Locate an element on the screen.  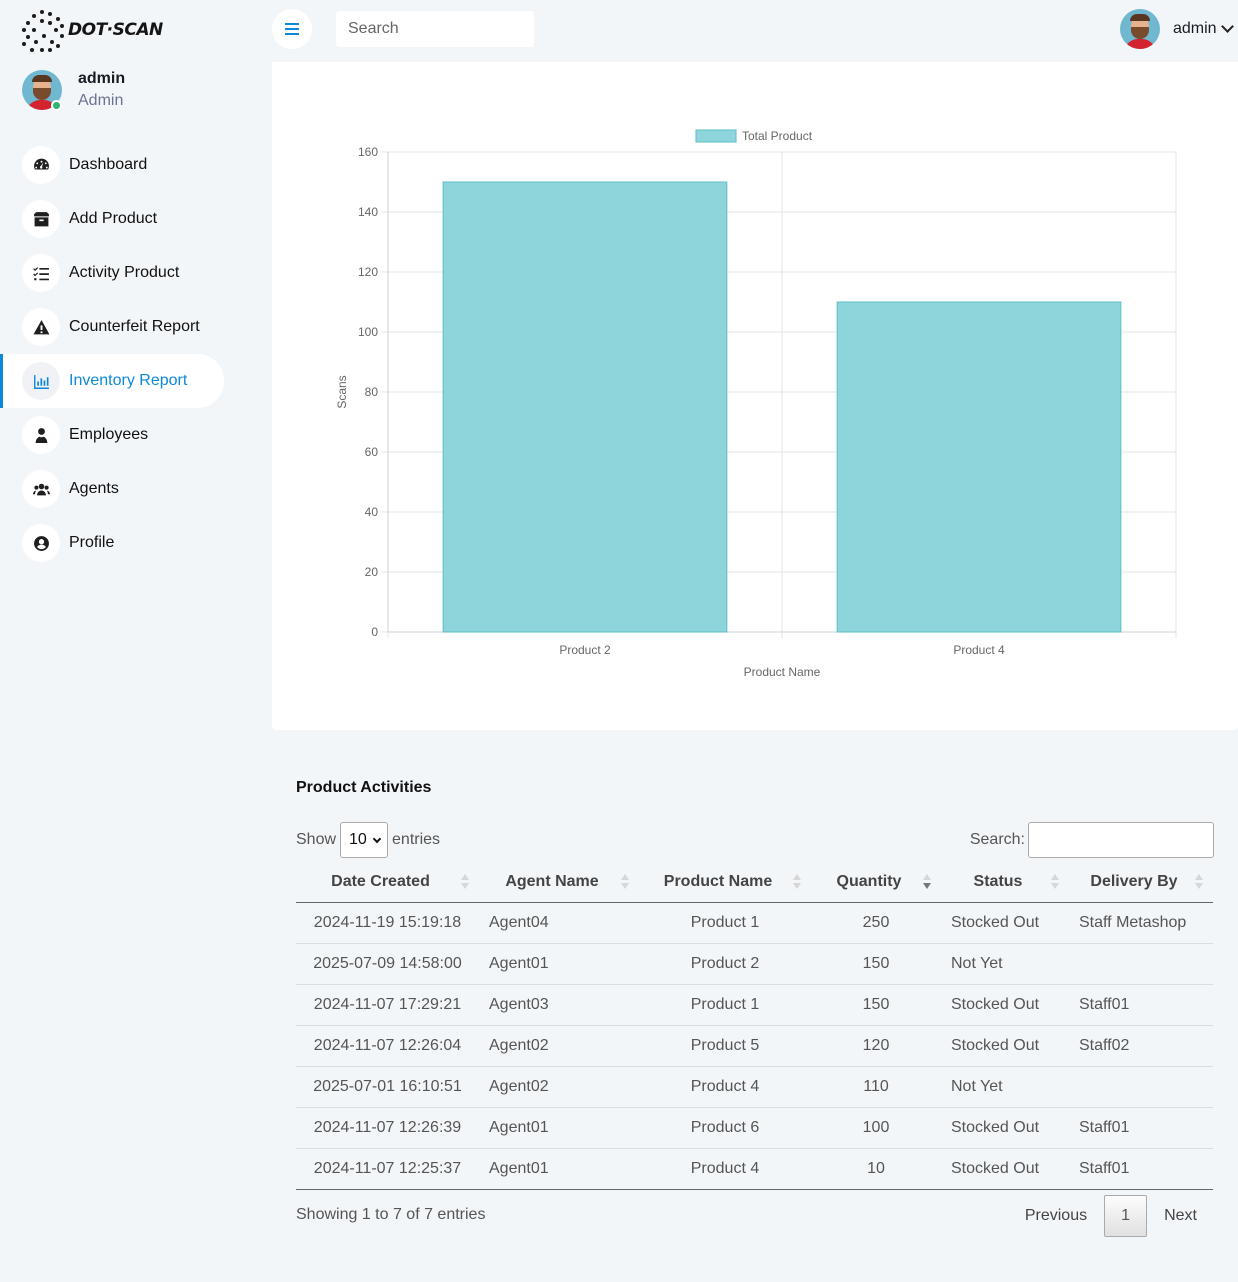
table-cell: Staff02 is located at coordinates (1141, 1046).